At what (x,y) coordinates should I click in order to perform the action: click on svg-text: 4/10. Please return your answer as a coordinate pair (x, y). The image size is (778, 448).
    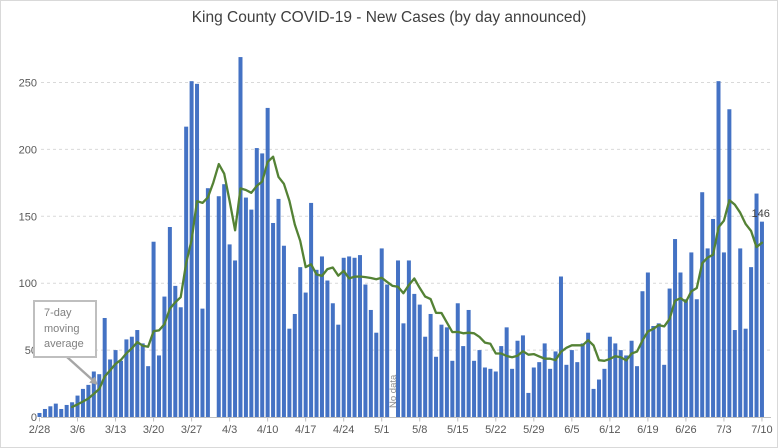
    Looking at the image, I should click on (267, 430).